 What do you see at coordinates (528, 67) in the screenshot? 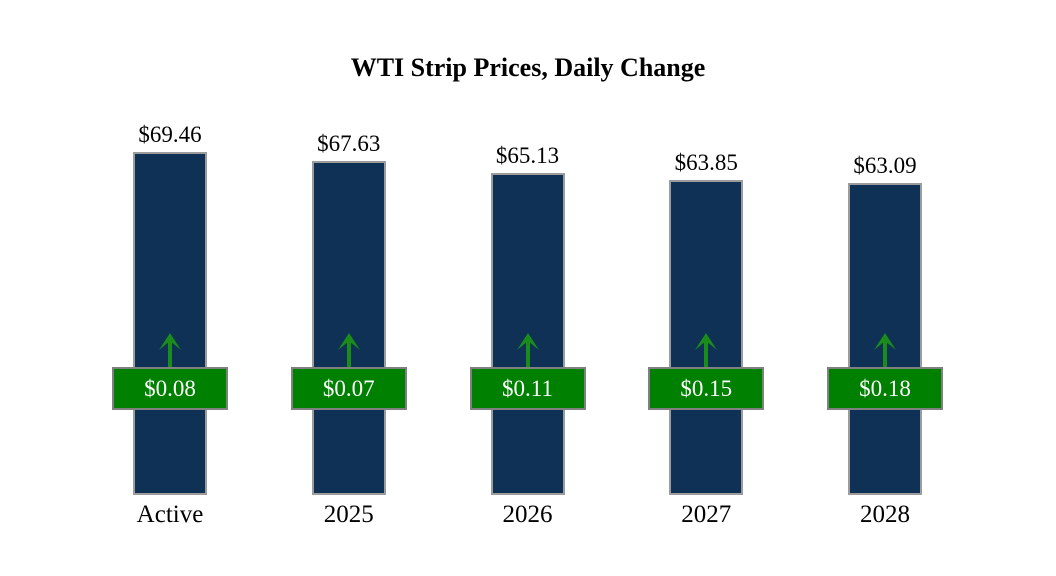
I see `chart-title: WTI Strip Prices, Daily Change` at bounding box center [528, 67].